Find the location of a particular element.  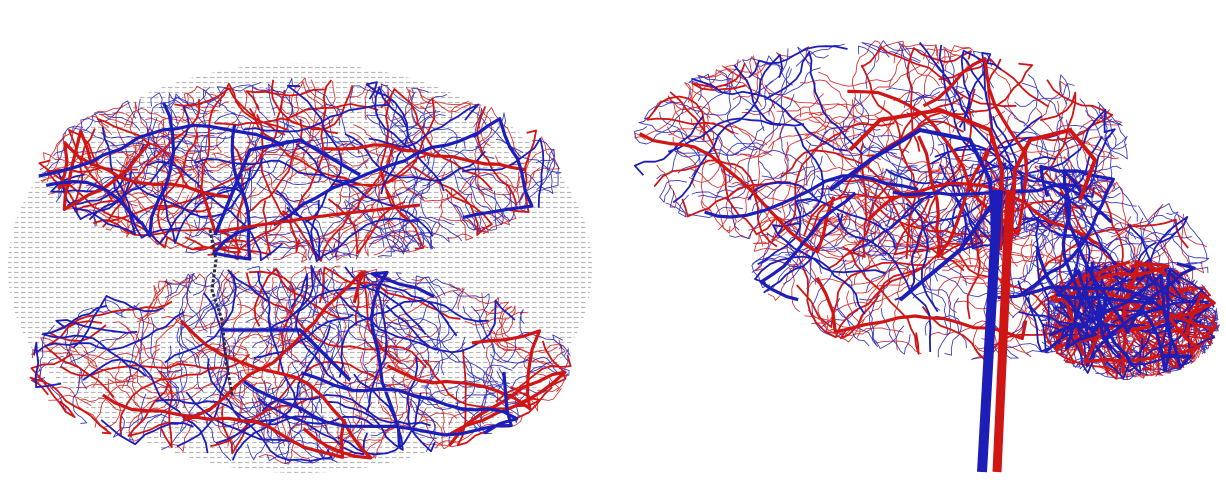

trunk-artery is located at coordinates (1003, 331).